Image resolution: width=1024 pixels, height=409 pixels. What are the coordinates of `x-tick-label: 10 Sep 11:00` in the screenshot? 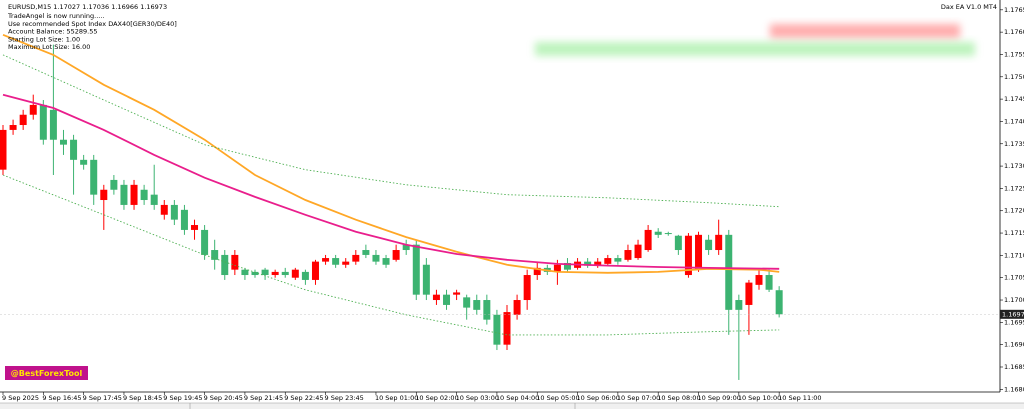 It's located at (799, 398).